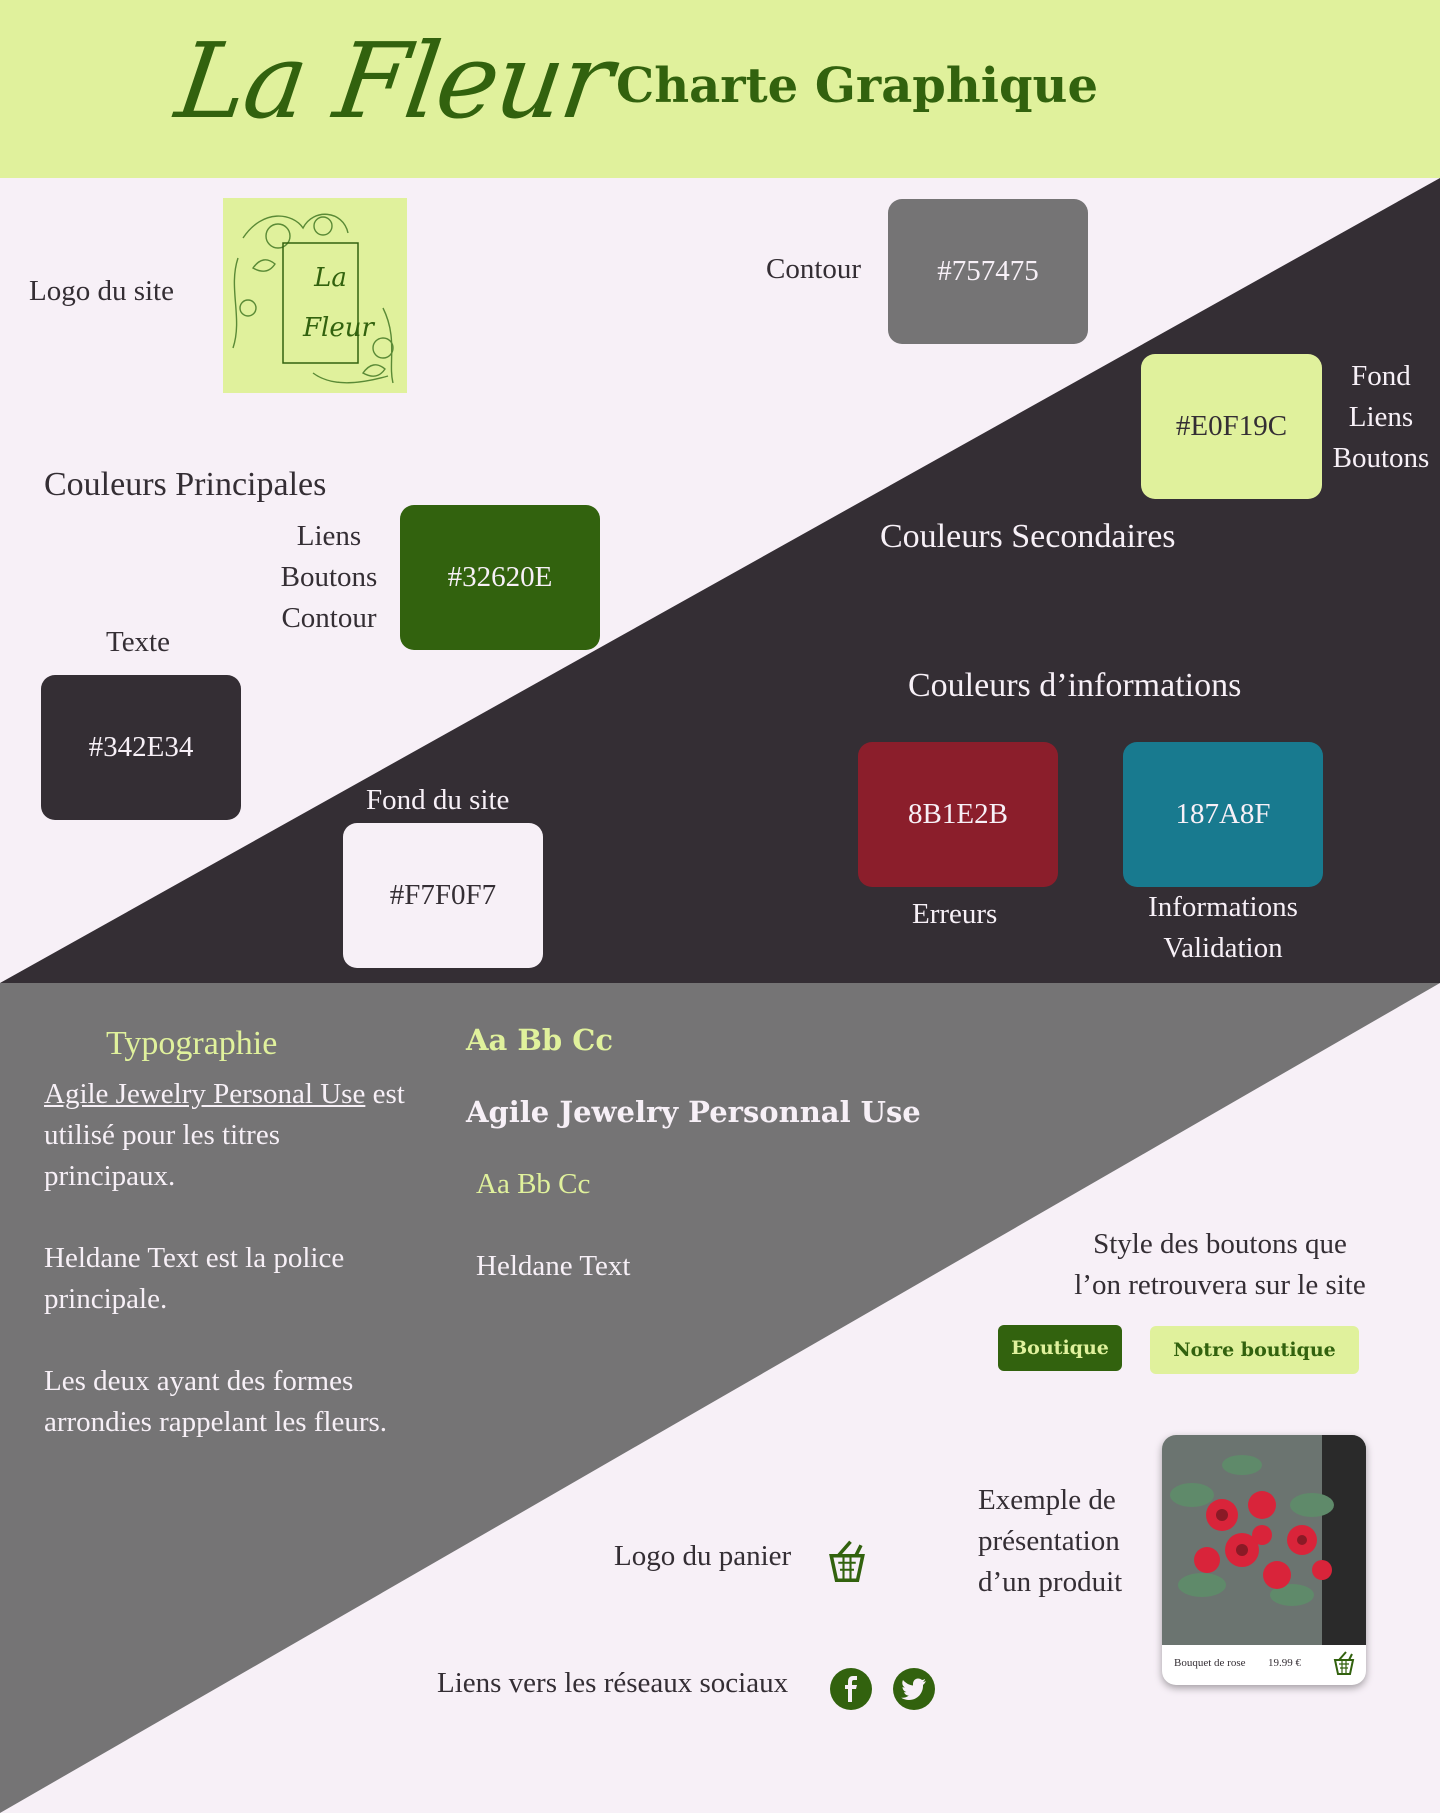 This screenshot has height=1813, width=1440. What do you see at coordinates (1381, 376) in the screenshot?
I see `secondary-use-fond: Fond` at bounding box center [1381, 376].